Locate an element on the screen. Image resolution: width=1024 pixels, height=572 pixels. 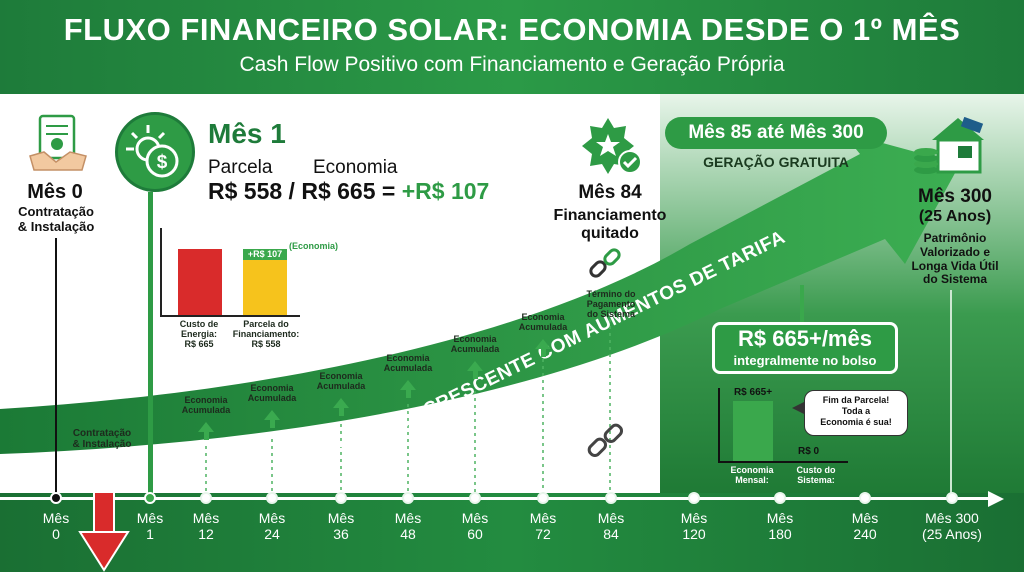
timeline-label-4: Mês 36 is located at coordinates (341, 526).